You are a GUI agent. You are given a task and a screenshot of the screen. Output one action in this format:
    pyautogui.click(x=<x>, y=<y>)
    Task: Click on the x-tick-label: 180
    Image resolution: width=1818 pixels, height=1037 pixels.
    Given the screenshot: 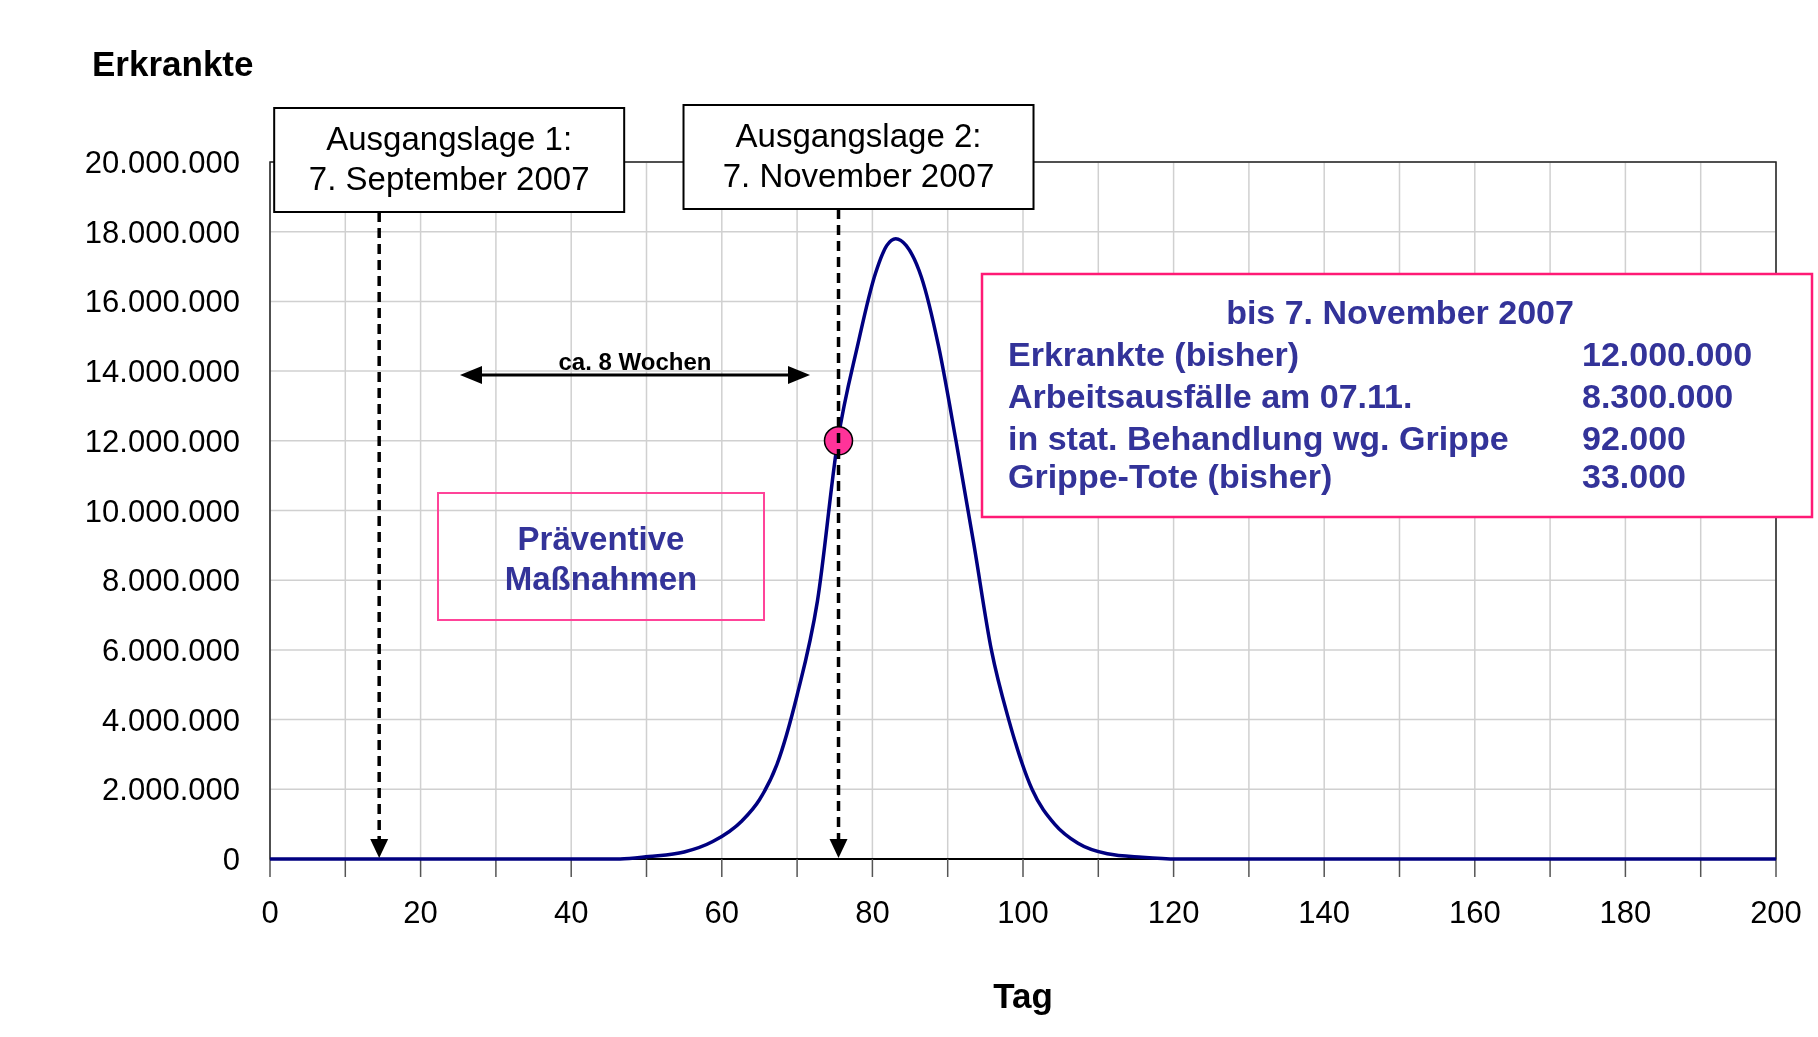 What is the action you would take?
    pyautogui.click(x=1625, y=912)
    